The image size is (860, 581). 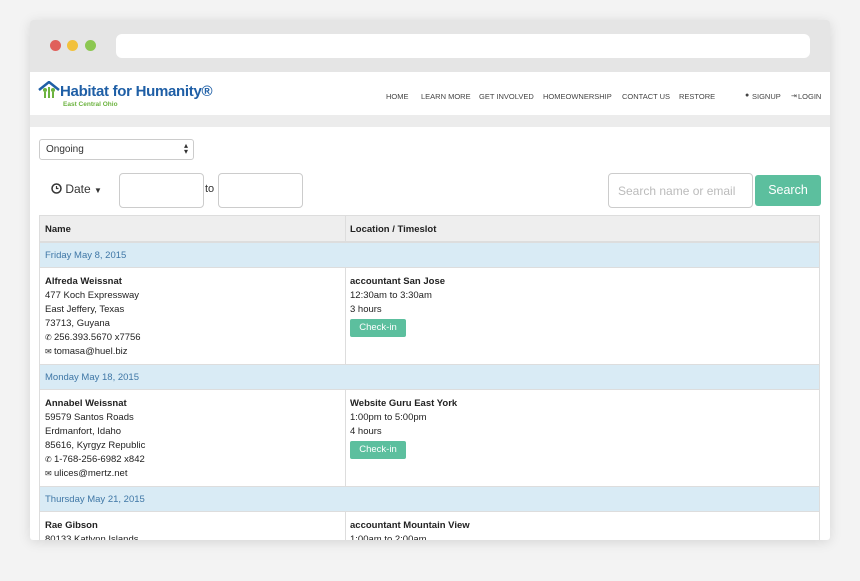 I want to click on min-dot, so click(x=72, y=45).